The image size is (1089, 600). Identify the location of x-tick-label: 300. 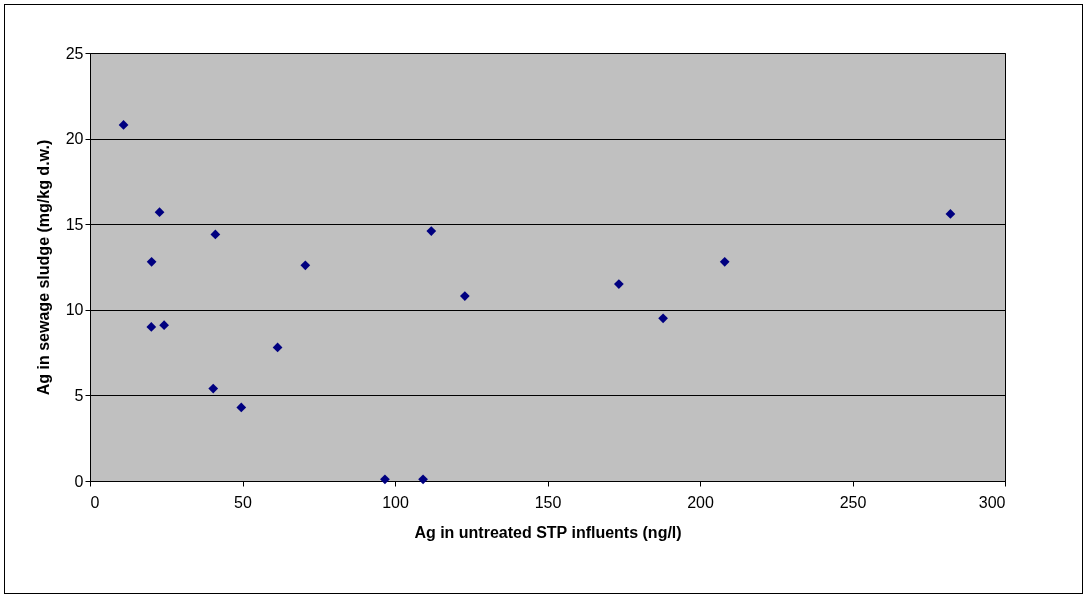
(992, 502).